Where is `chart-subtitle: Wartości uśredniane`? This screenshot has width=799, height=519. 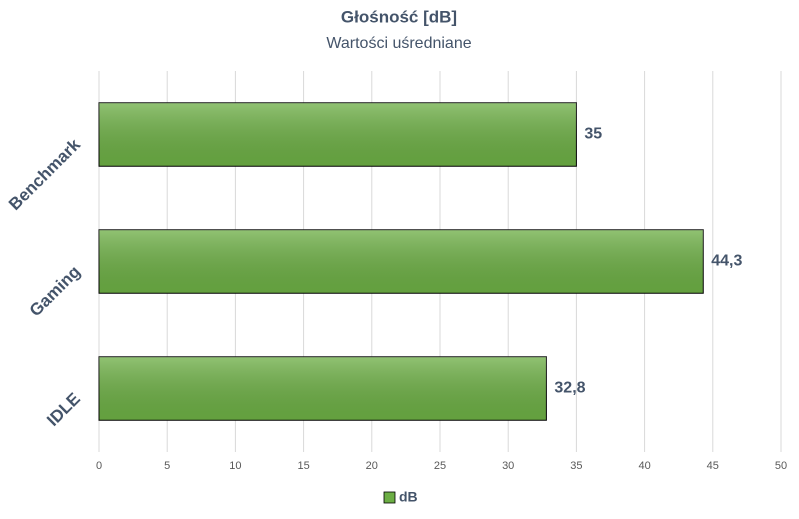 chart-subtitle: Wartości uśredniane is located at coordinates (398, 43).